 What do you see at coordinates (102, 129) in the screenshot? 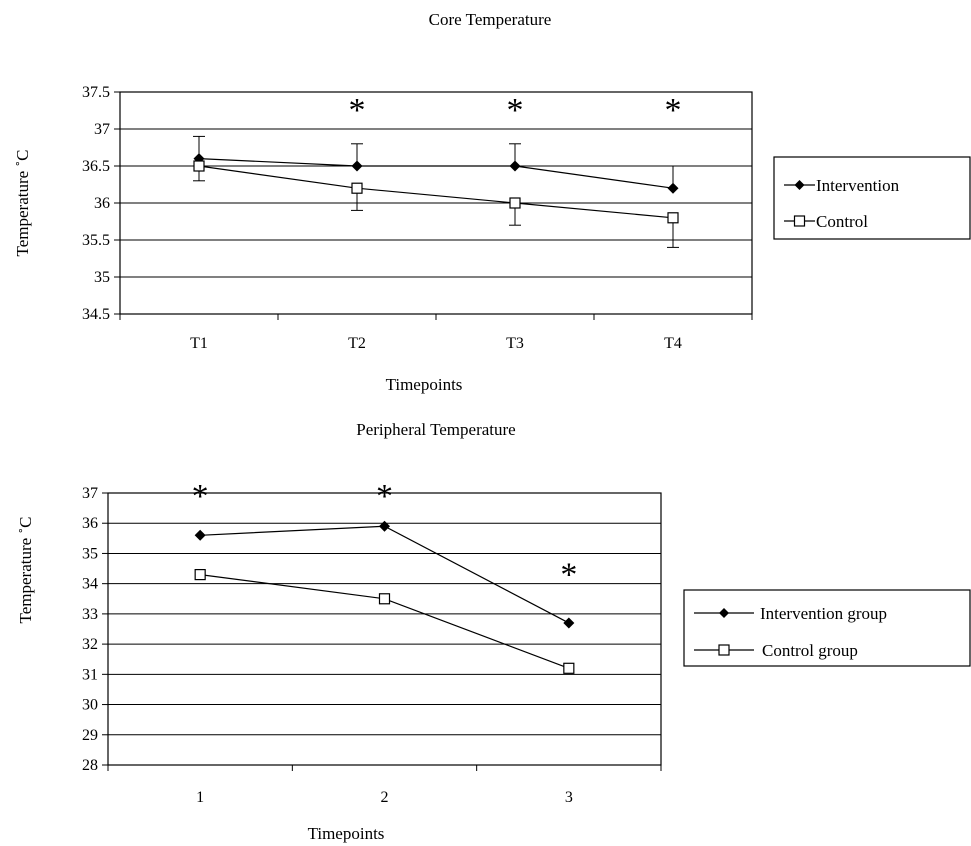
I see `chart1-y-tick-label: 37` at bounding box center [102, 129].